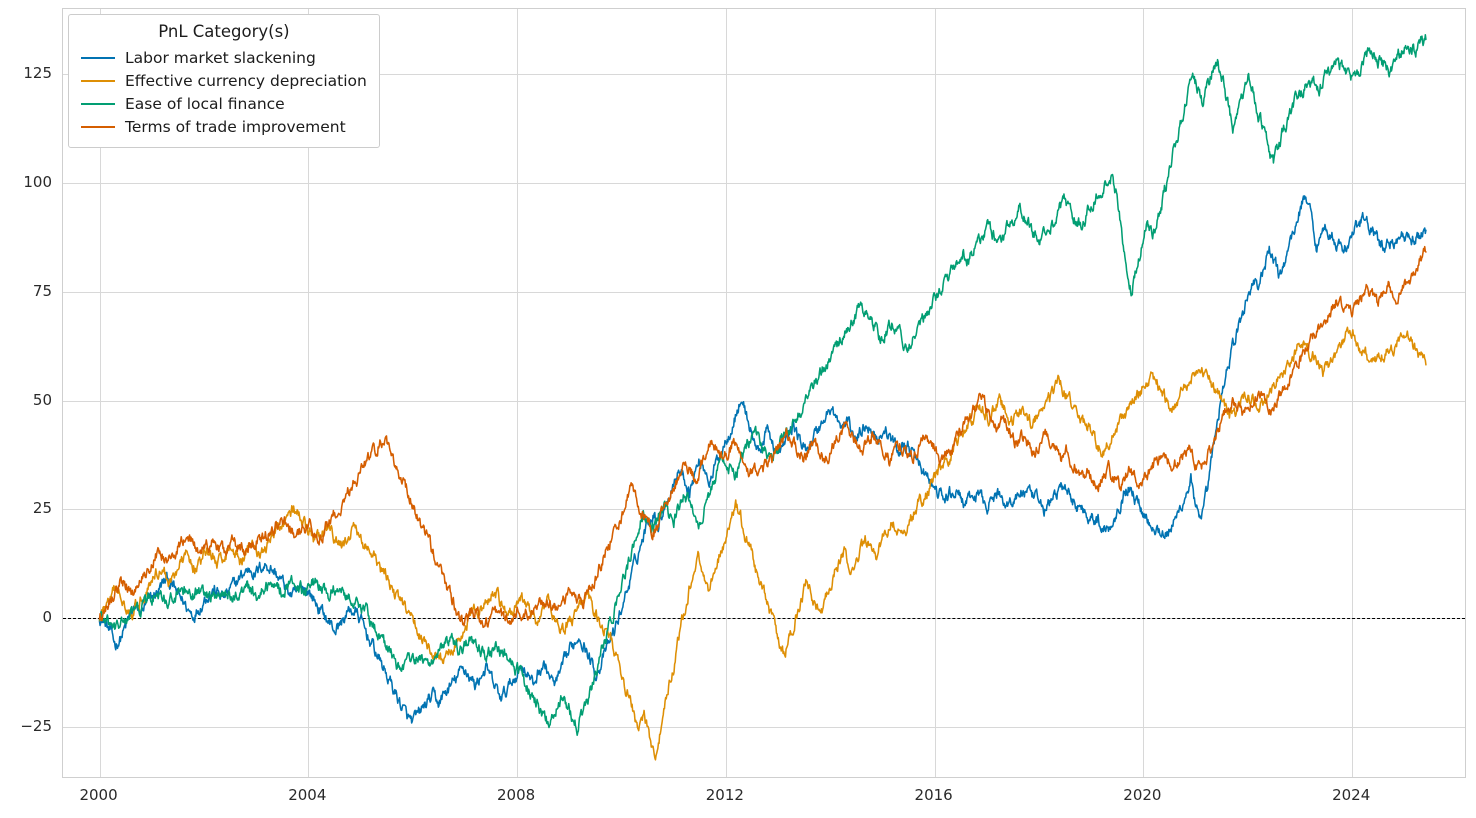 This screenshot has height=818, width=1476. I want to click on y-axis-tick-label: 25, so click(42, 508).